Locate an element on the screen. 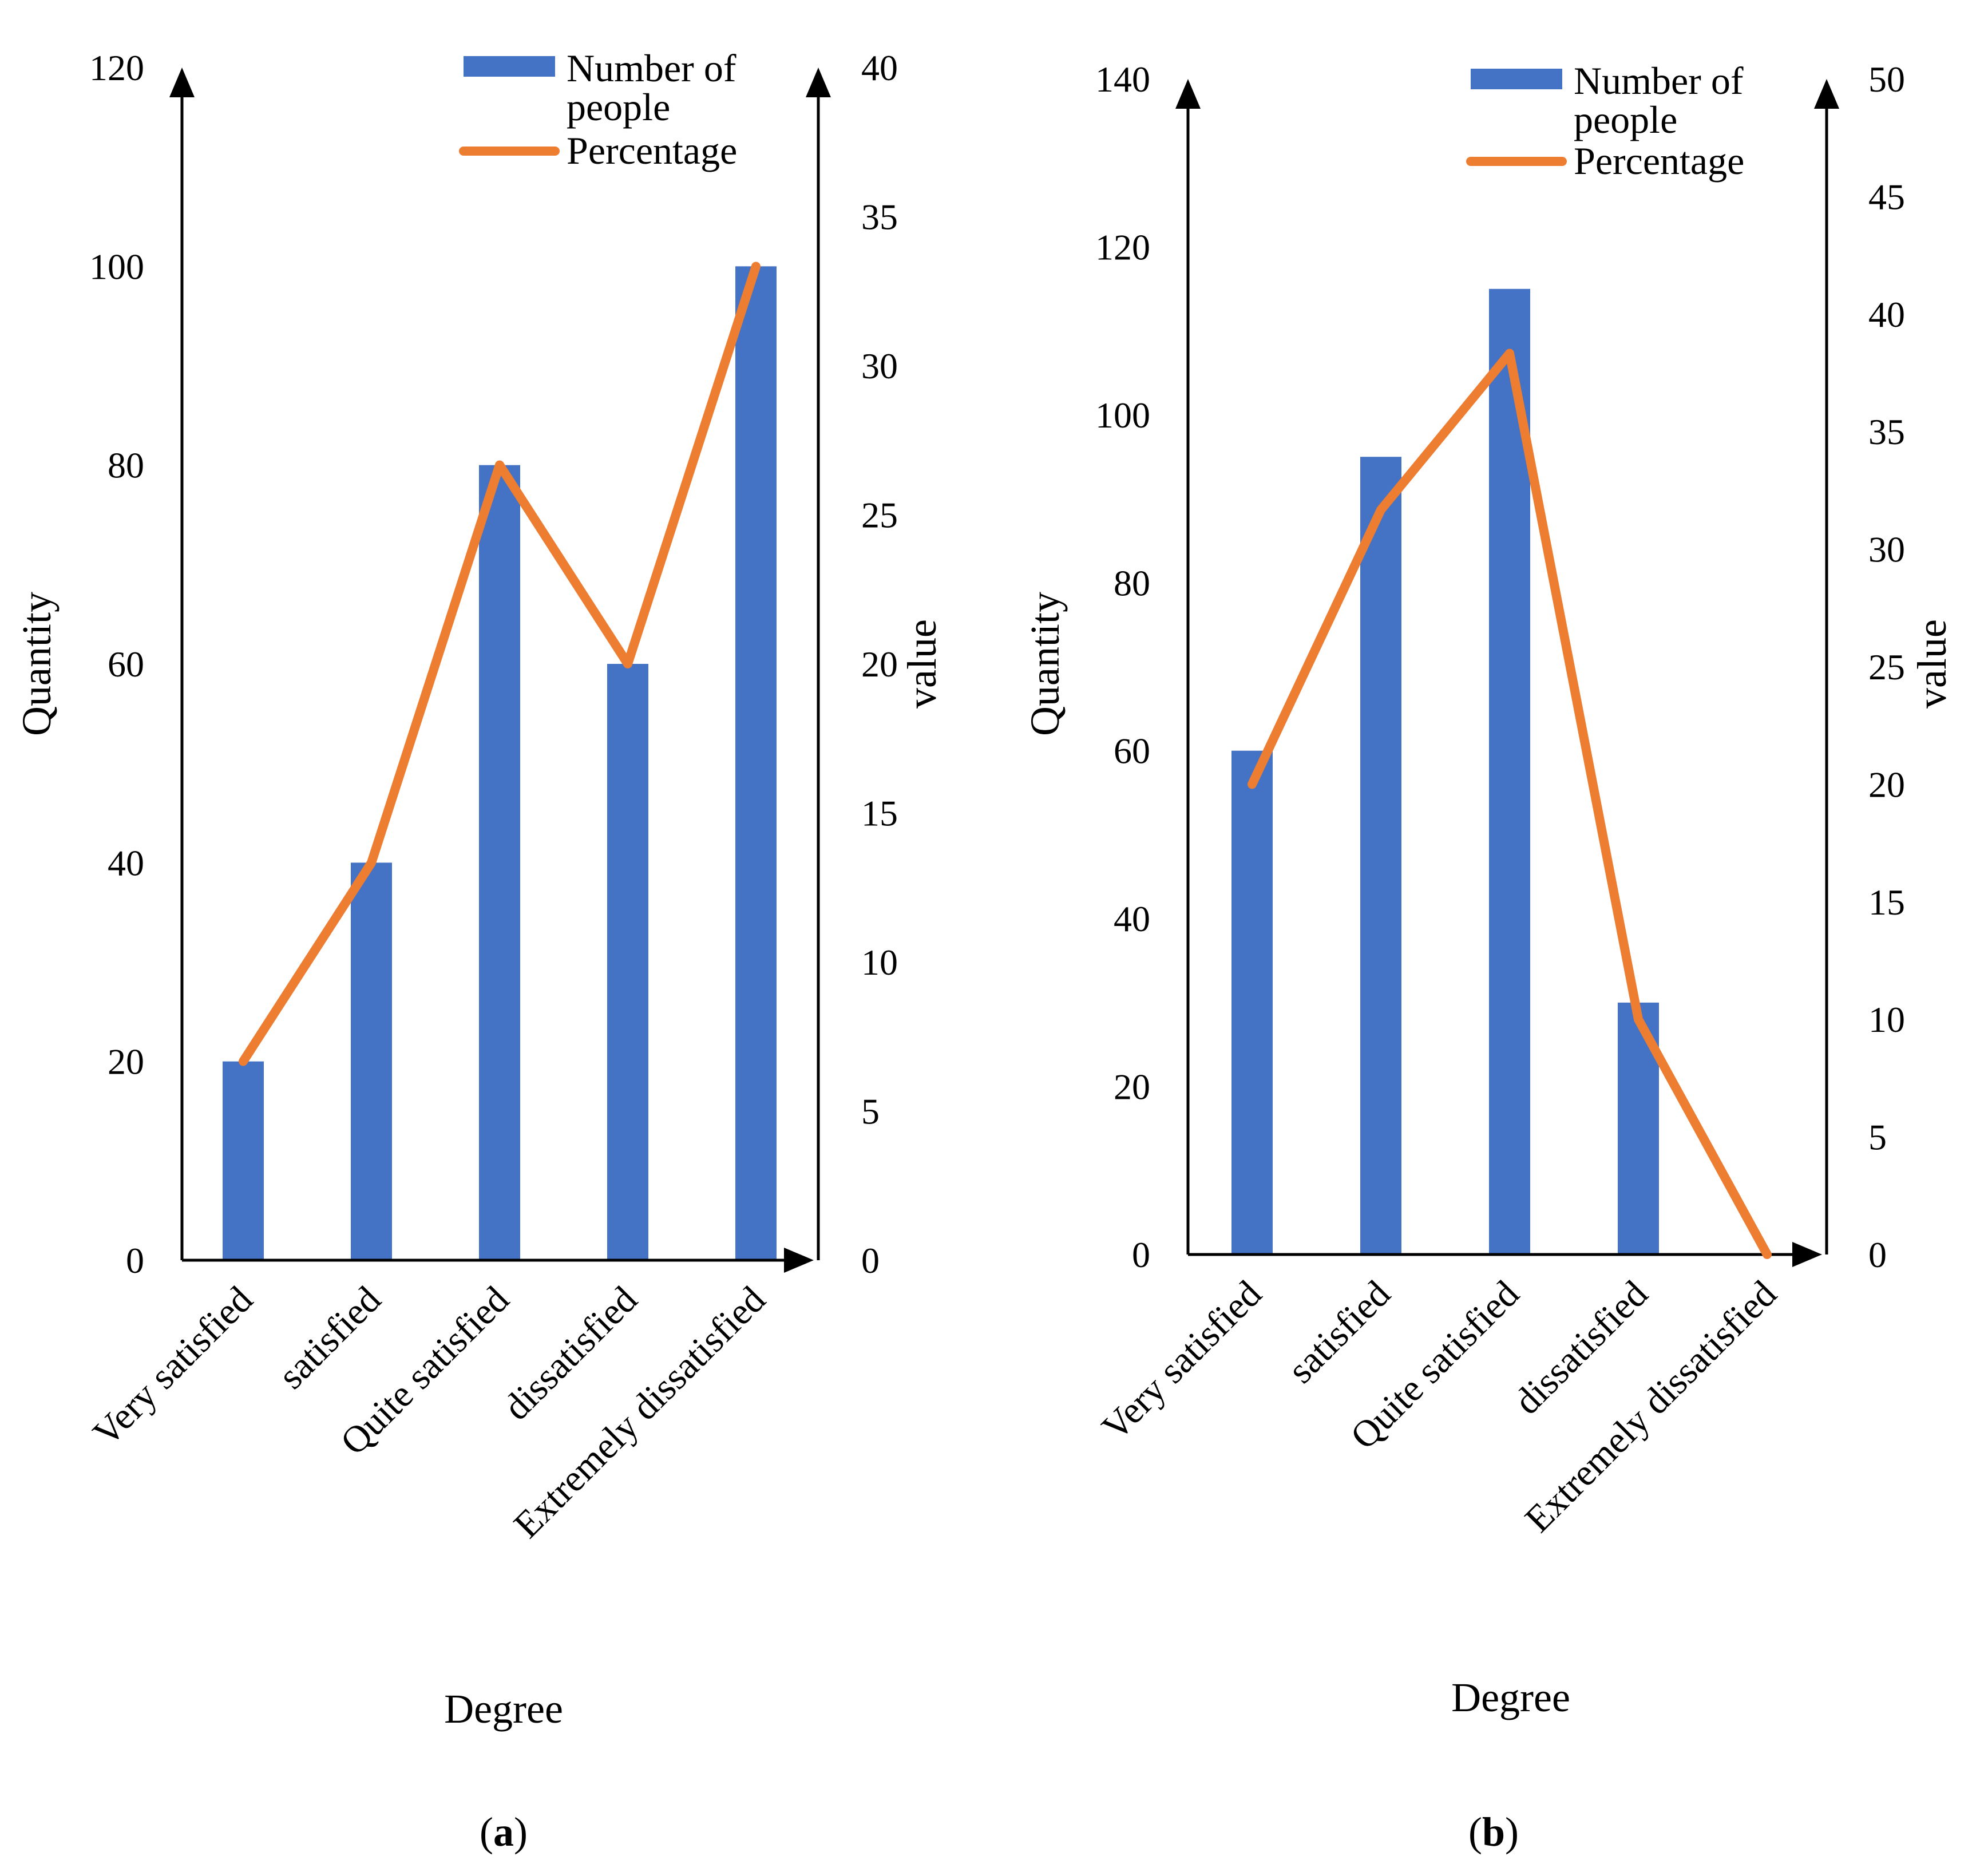  panel-label: (a) is located at coordinates (504, 1832).